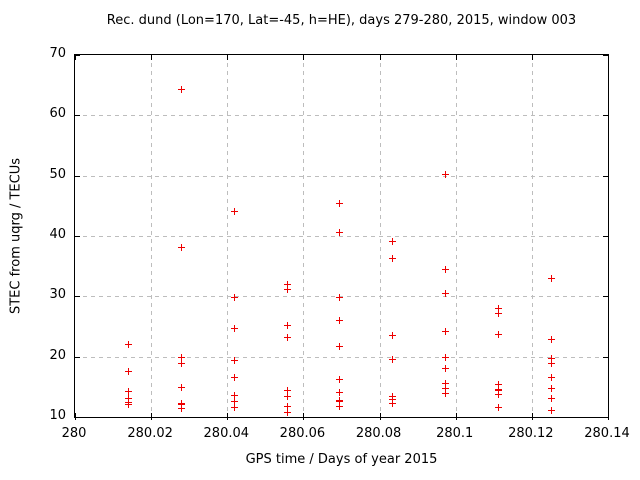 This screenshot has width=640, height=480. What do you see at coordinates (57, 174) in the screenshot?
I see `y-tick-label: 50` at bounding box center [57, 174].